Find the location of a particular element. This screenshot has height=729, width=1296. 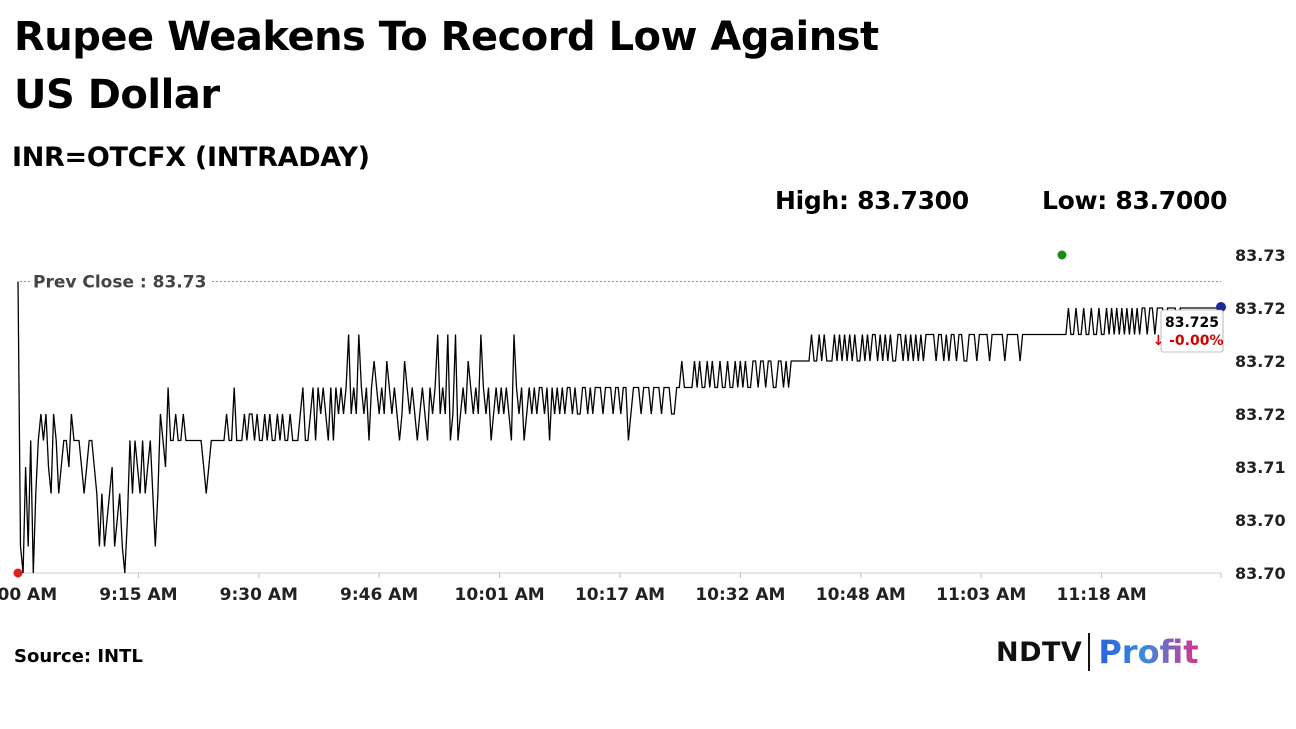

ndtv-profit-logo: NDTV Profit is located at coordinates (1097, 652).